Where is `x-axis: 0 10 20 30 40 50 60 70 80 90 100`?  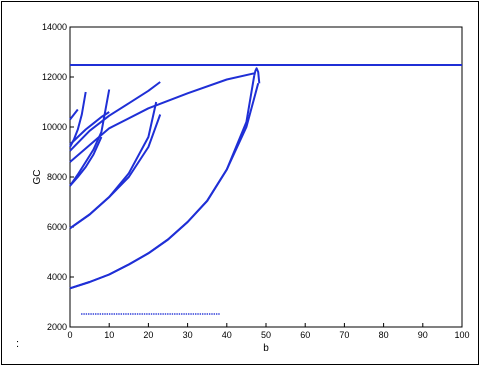
x-axis: 0 10 20 30 40 50 60 70 80 90 100 is located at coordinates (268, 331).